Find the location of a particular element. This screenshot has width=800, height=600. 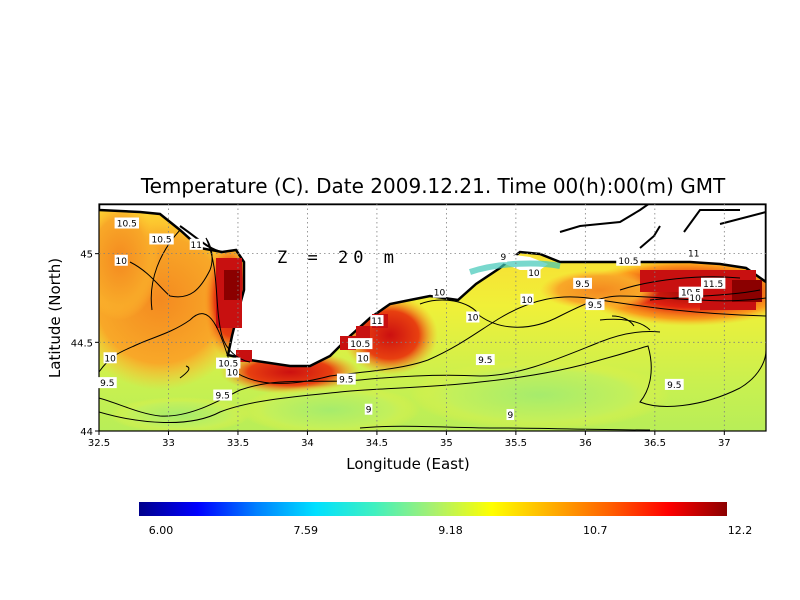

colorbar is located at coordinates (433, 509).